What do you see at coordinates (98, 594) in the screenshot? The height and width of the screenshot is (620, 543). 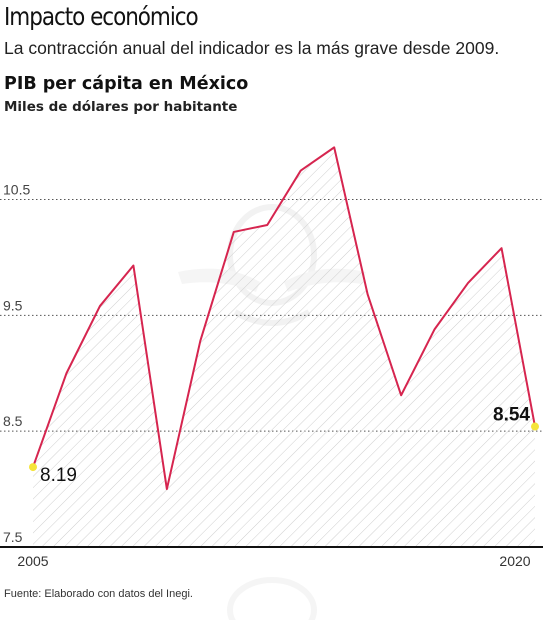 I see `source-note: Fuente: Elaborado con datos del Inegi.` at bounding box center [98, 594].